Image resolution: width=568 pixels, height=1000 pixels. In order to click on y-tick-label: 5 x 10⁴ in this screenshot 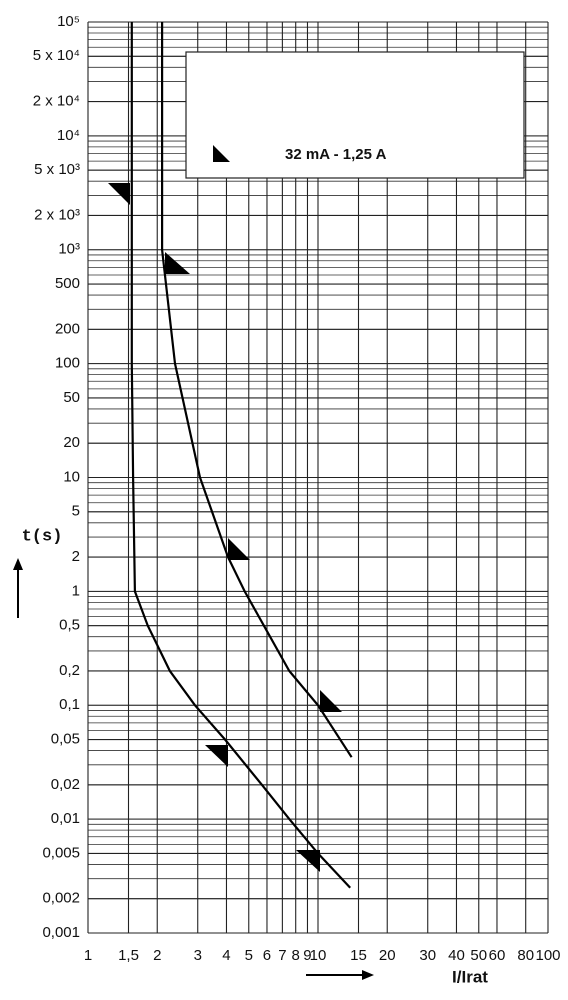, I will do `click(56, 55)`.